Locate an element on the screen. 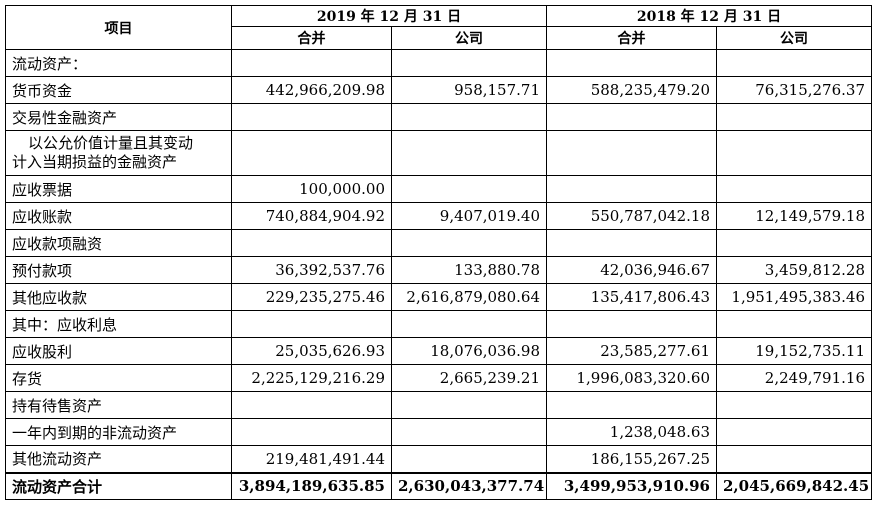 This screenshot has height=510, width=876. row-label: 交易性金融资产 is located at coordinates (118, 117).